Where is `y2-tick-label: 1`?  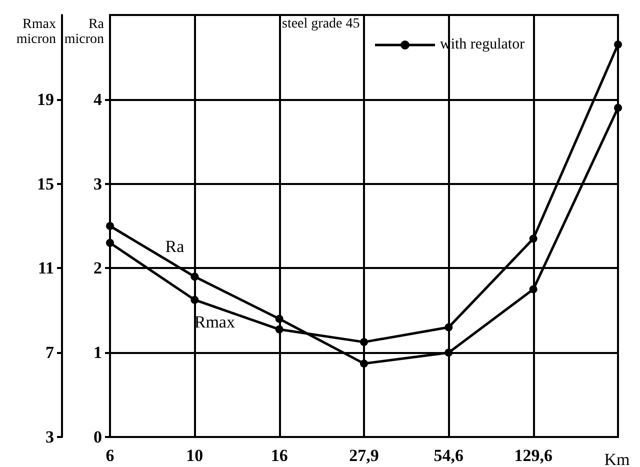
y2-tick-label: 1 is located at coordinates (98, 352).